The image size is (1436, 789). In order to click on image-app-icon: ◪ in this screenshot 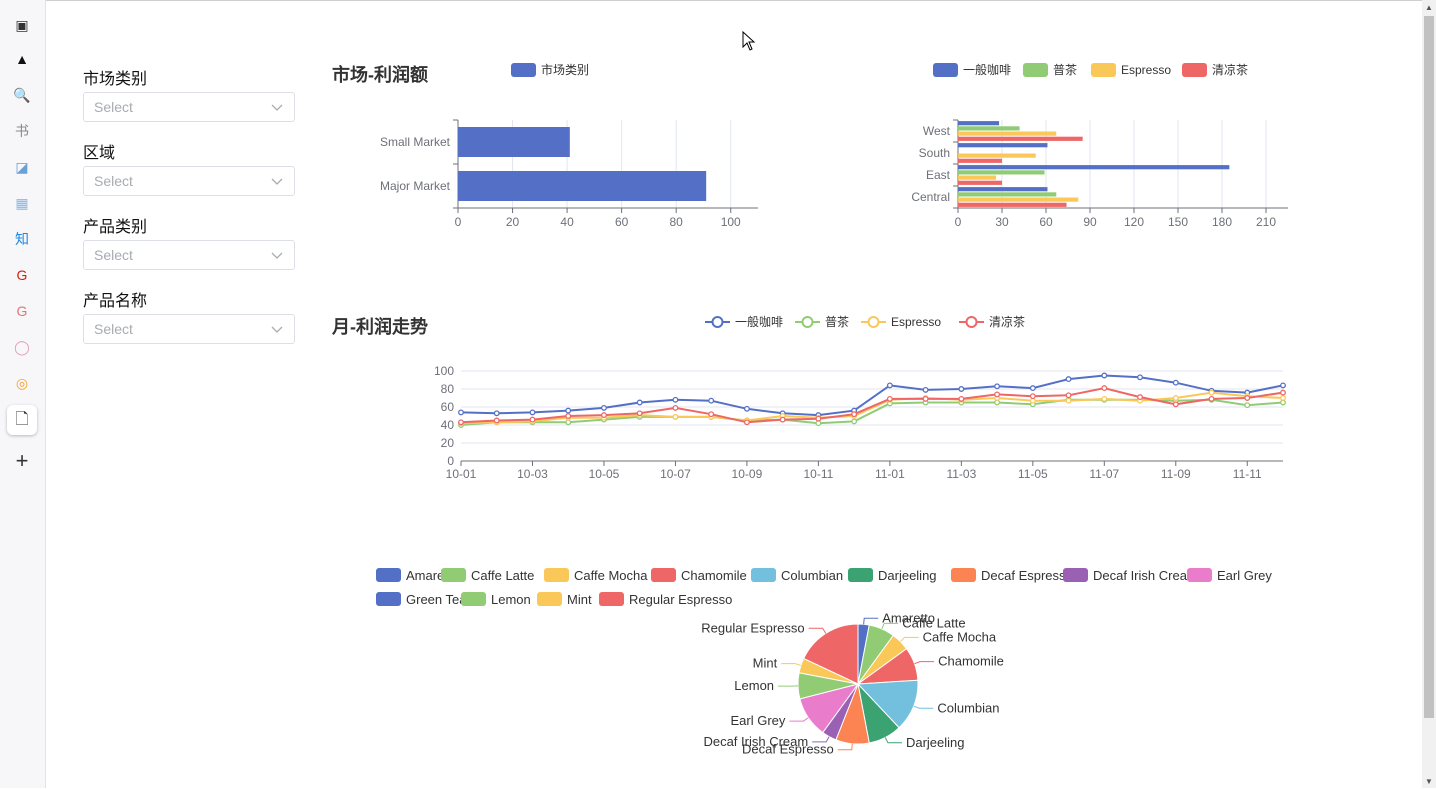, I will do `click(22, 167)`.